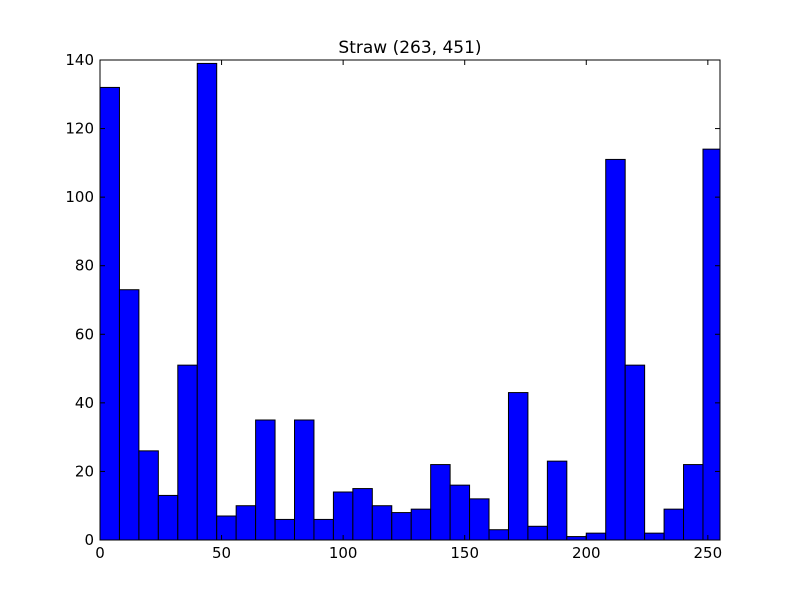  What do you see at coordinates (84, 334) in the screenshot?
I see `y-tick-label: 60` at bounding box center [84, 334].